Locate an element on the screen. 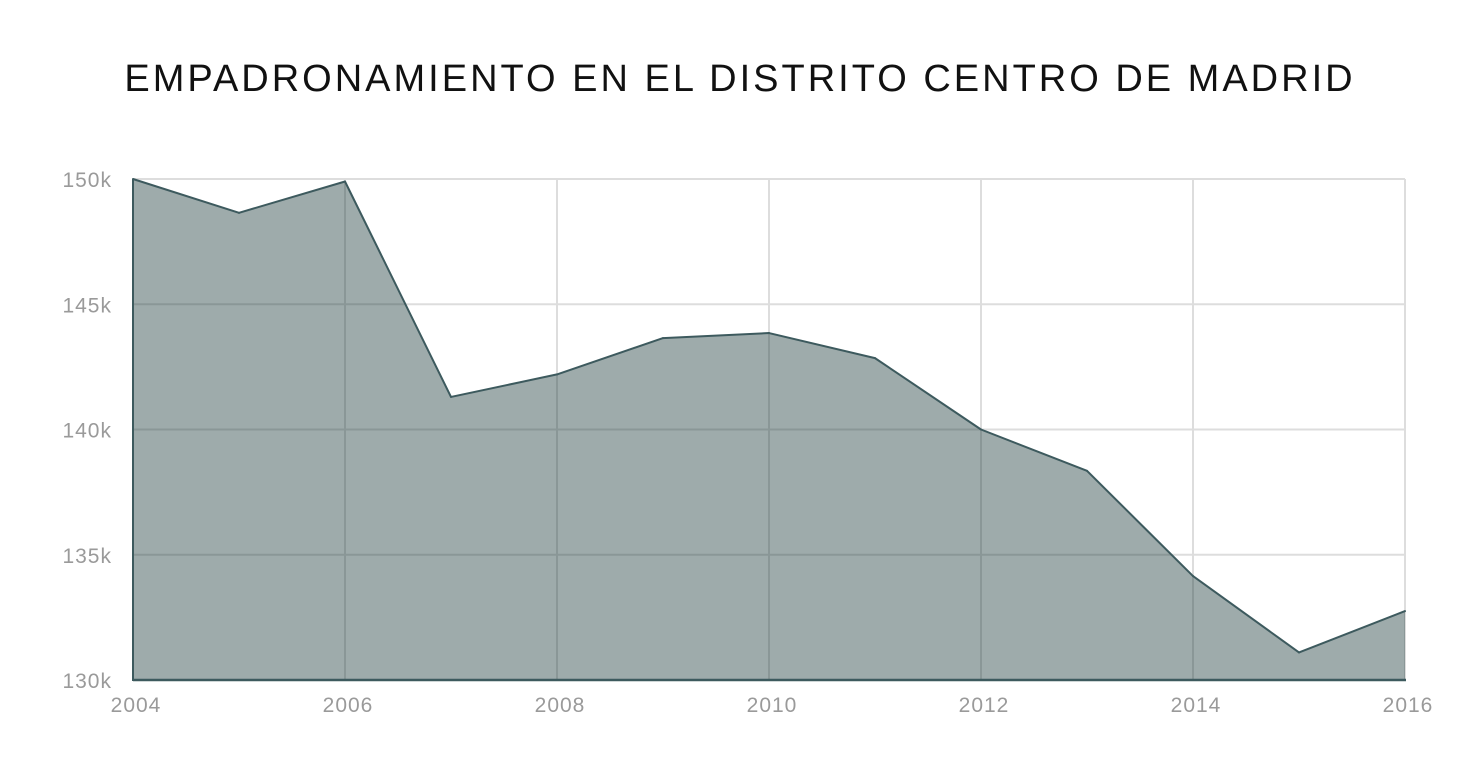  x-tick-label: 2010 is located at coordinates (772, 705).